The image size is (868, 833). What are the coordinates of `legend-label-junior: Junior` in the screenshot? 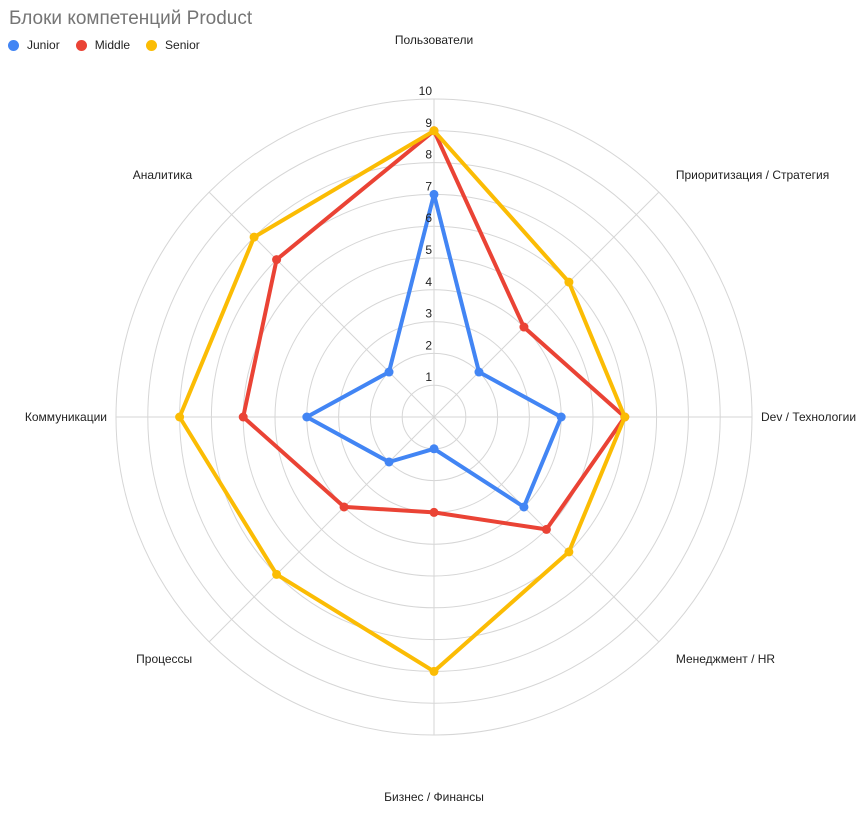 It's located at (43, 45).